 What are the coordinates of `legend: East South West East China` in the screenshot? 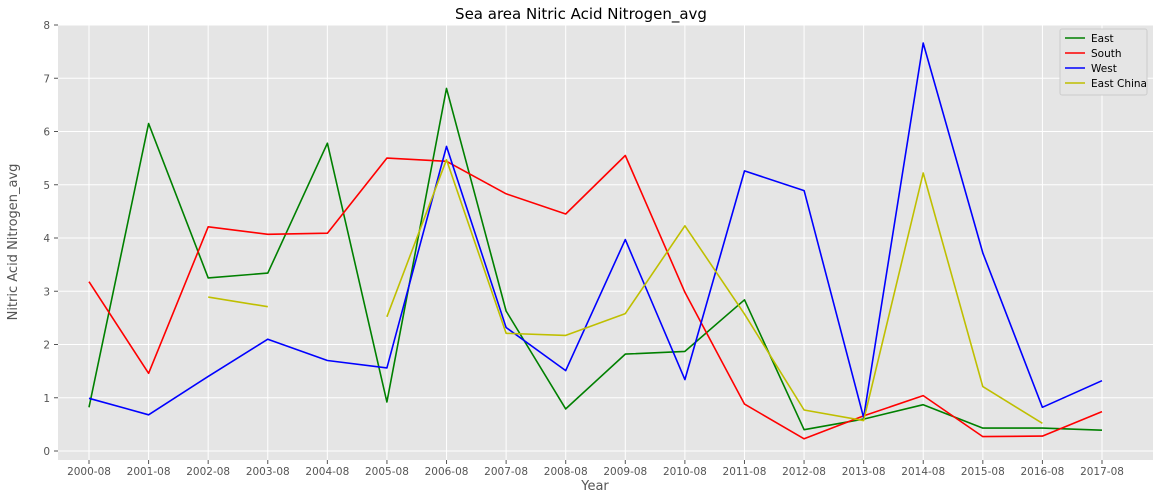 It's located at (1103, 62).